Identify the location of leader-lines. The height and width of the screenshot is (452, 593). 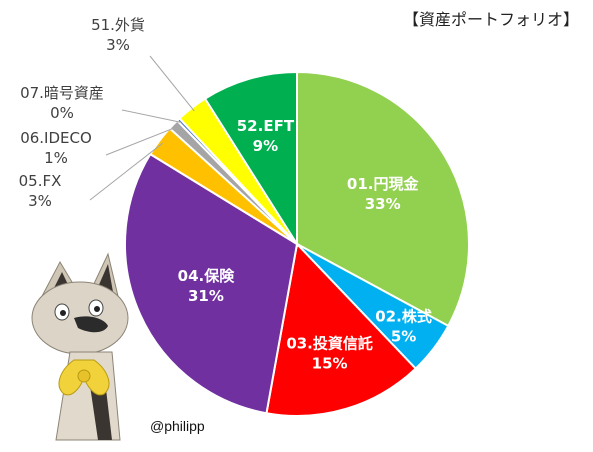
(142, 128).